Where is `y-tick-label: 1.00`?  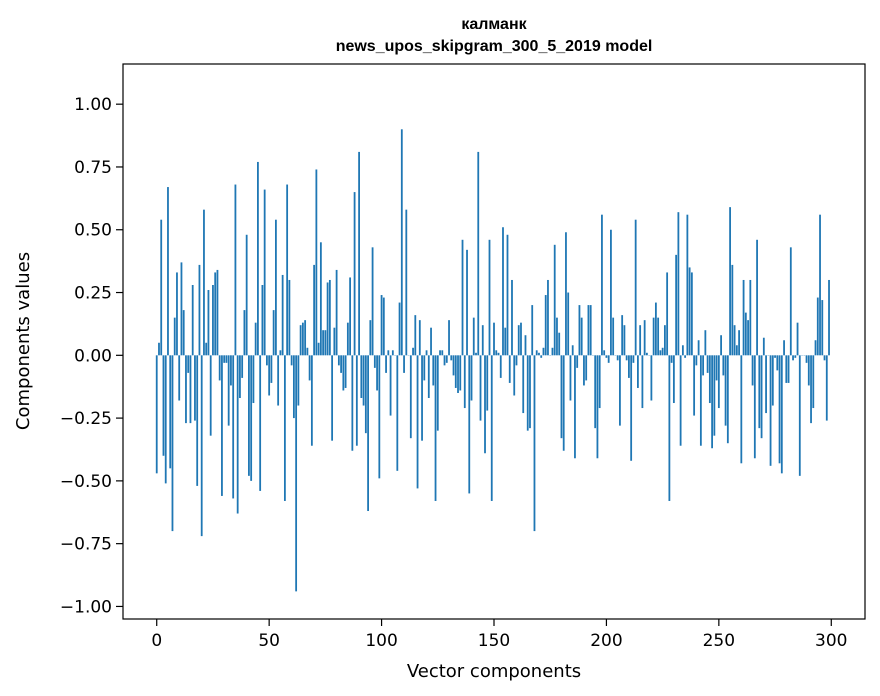
y-tick-label: 1.00 is located at coordinates (93, 105).